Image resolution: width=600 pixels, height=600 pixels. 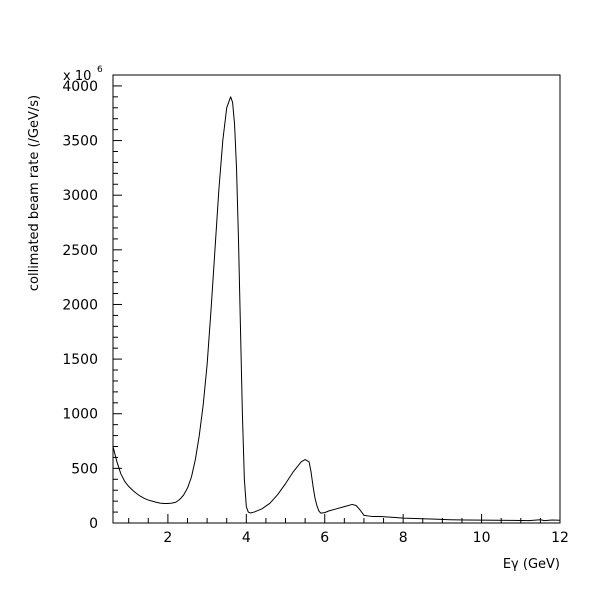 I want to click on y-tick-label: 1500, so click(x=80, y=360).